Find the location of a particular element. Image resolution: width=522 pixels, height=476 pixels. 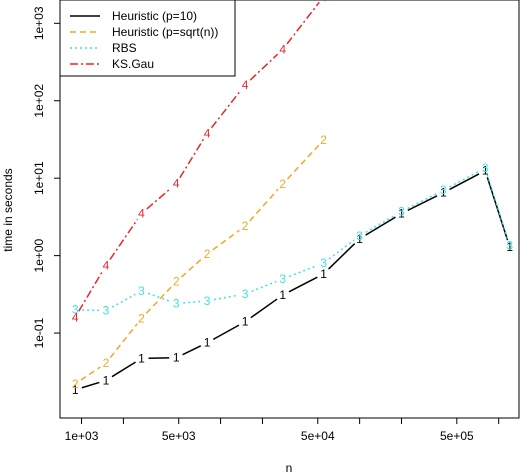

y-tick-label: 1e+03 is located at coordinates (39, 23).